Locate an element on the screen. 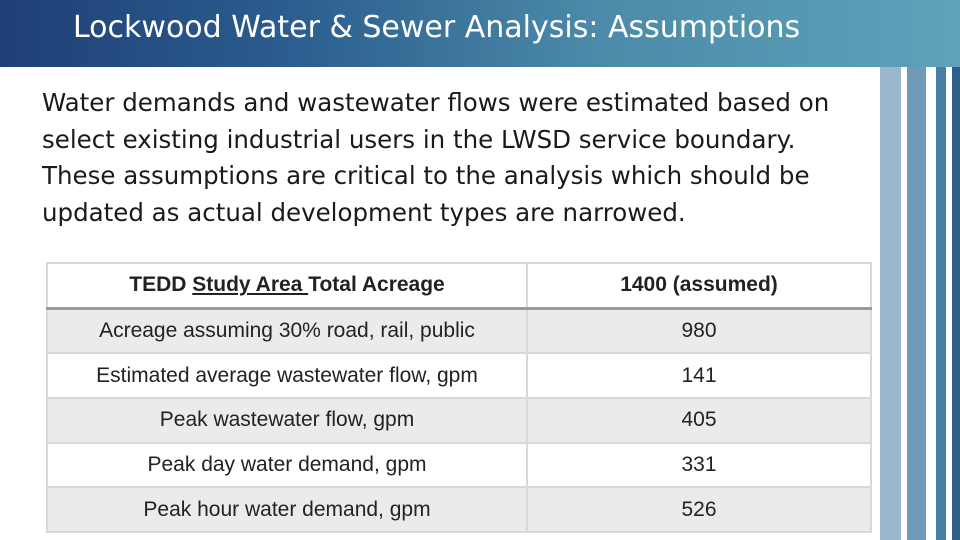  row-value: 526 is located at coordinates (699, 509).